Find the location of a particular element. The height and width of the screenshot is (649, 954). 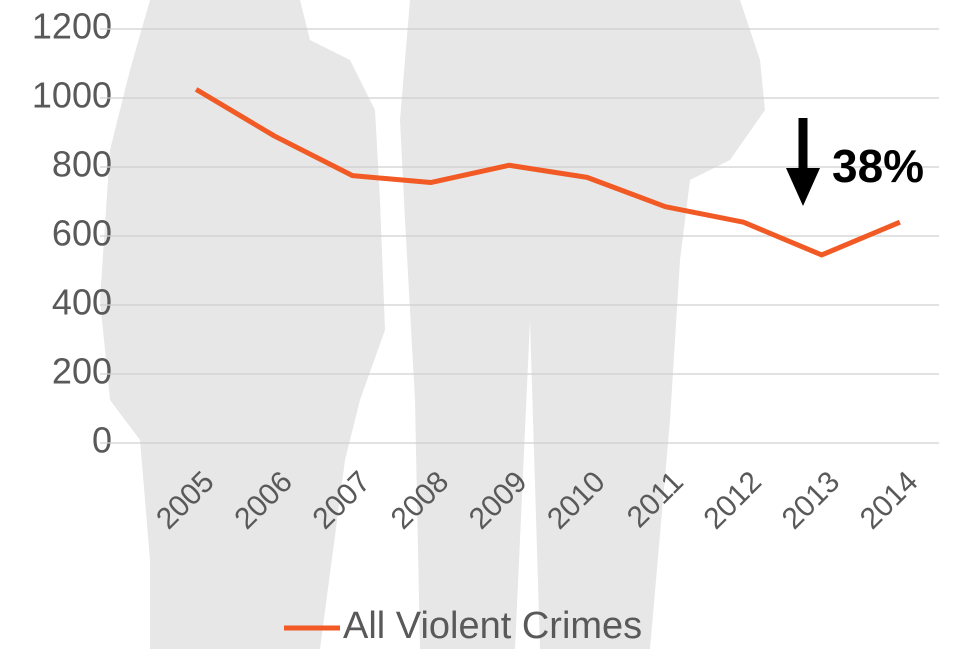

x-tick-label: 2014 is located at coordinates (889, 500).